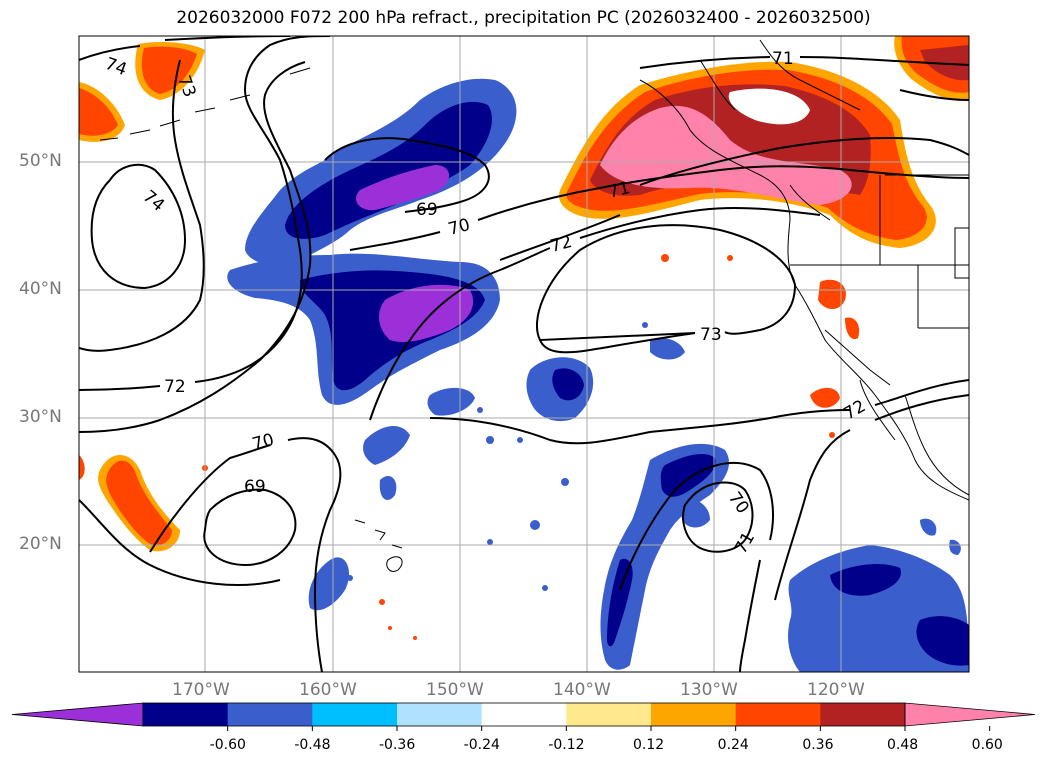  Describe the element at coordinates (227, 745) in the screenshot. I see `colorbar-tick-label: -0.60` at that location.